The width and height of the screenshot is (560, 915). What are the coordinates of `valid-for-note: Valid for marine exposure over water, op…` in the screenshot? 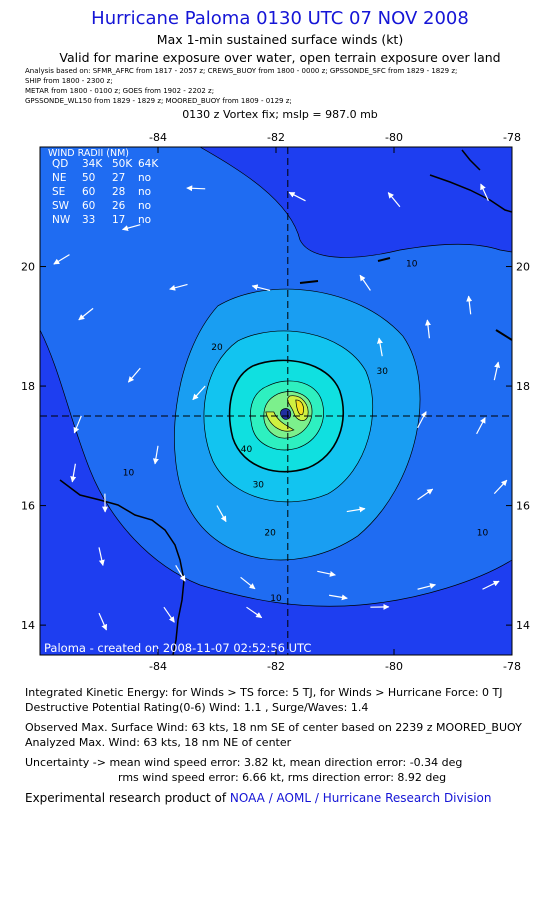 It's located at (280, 57).